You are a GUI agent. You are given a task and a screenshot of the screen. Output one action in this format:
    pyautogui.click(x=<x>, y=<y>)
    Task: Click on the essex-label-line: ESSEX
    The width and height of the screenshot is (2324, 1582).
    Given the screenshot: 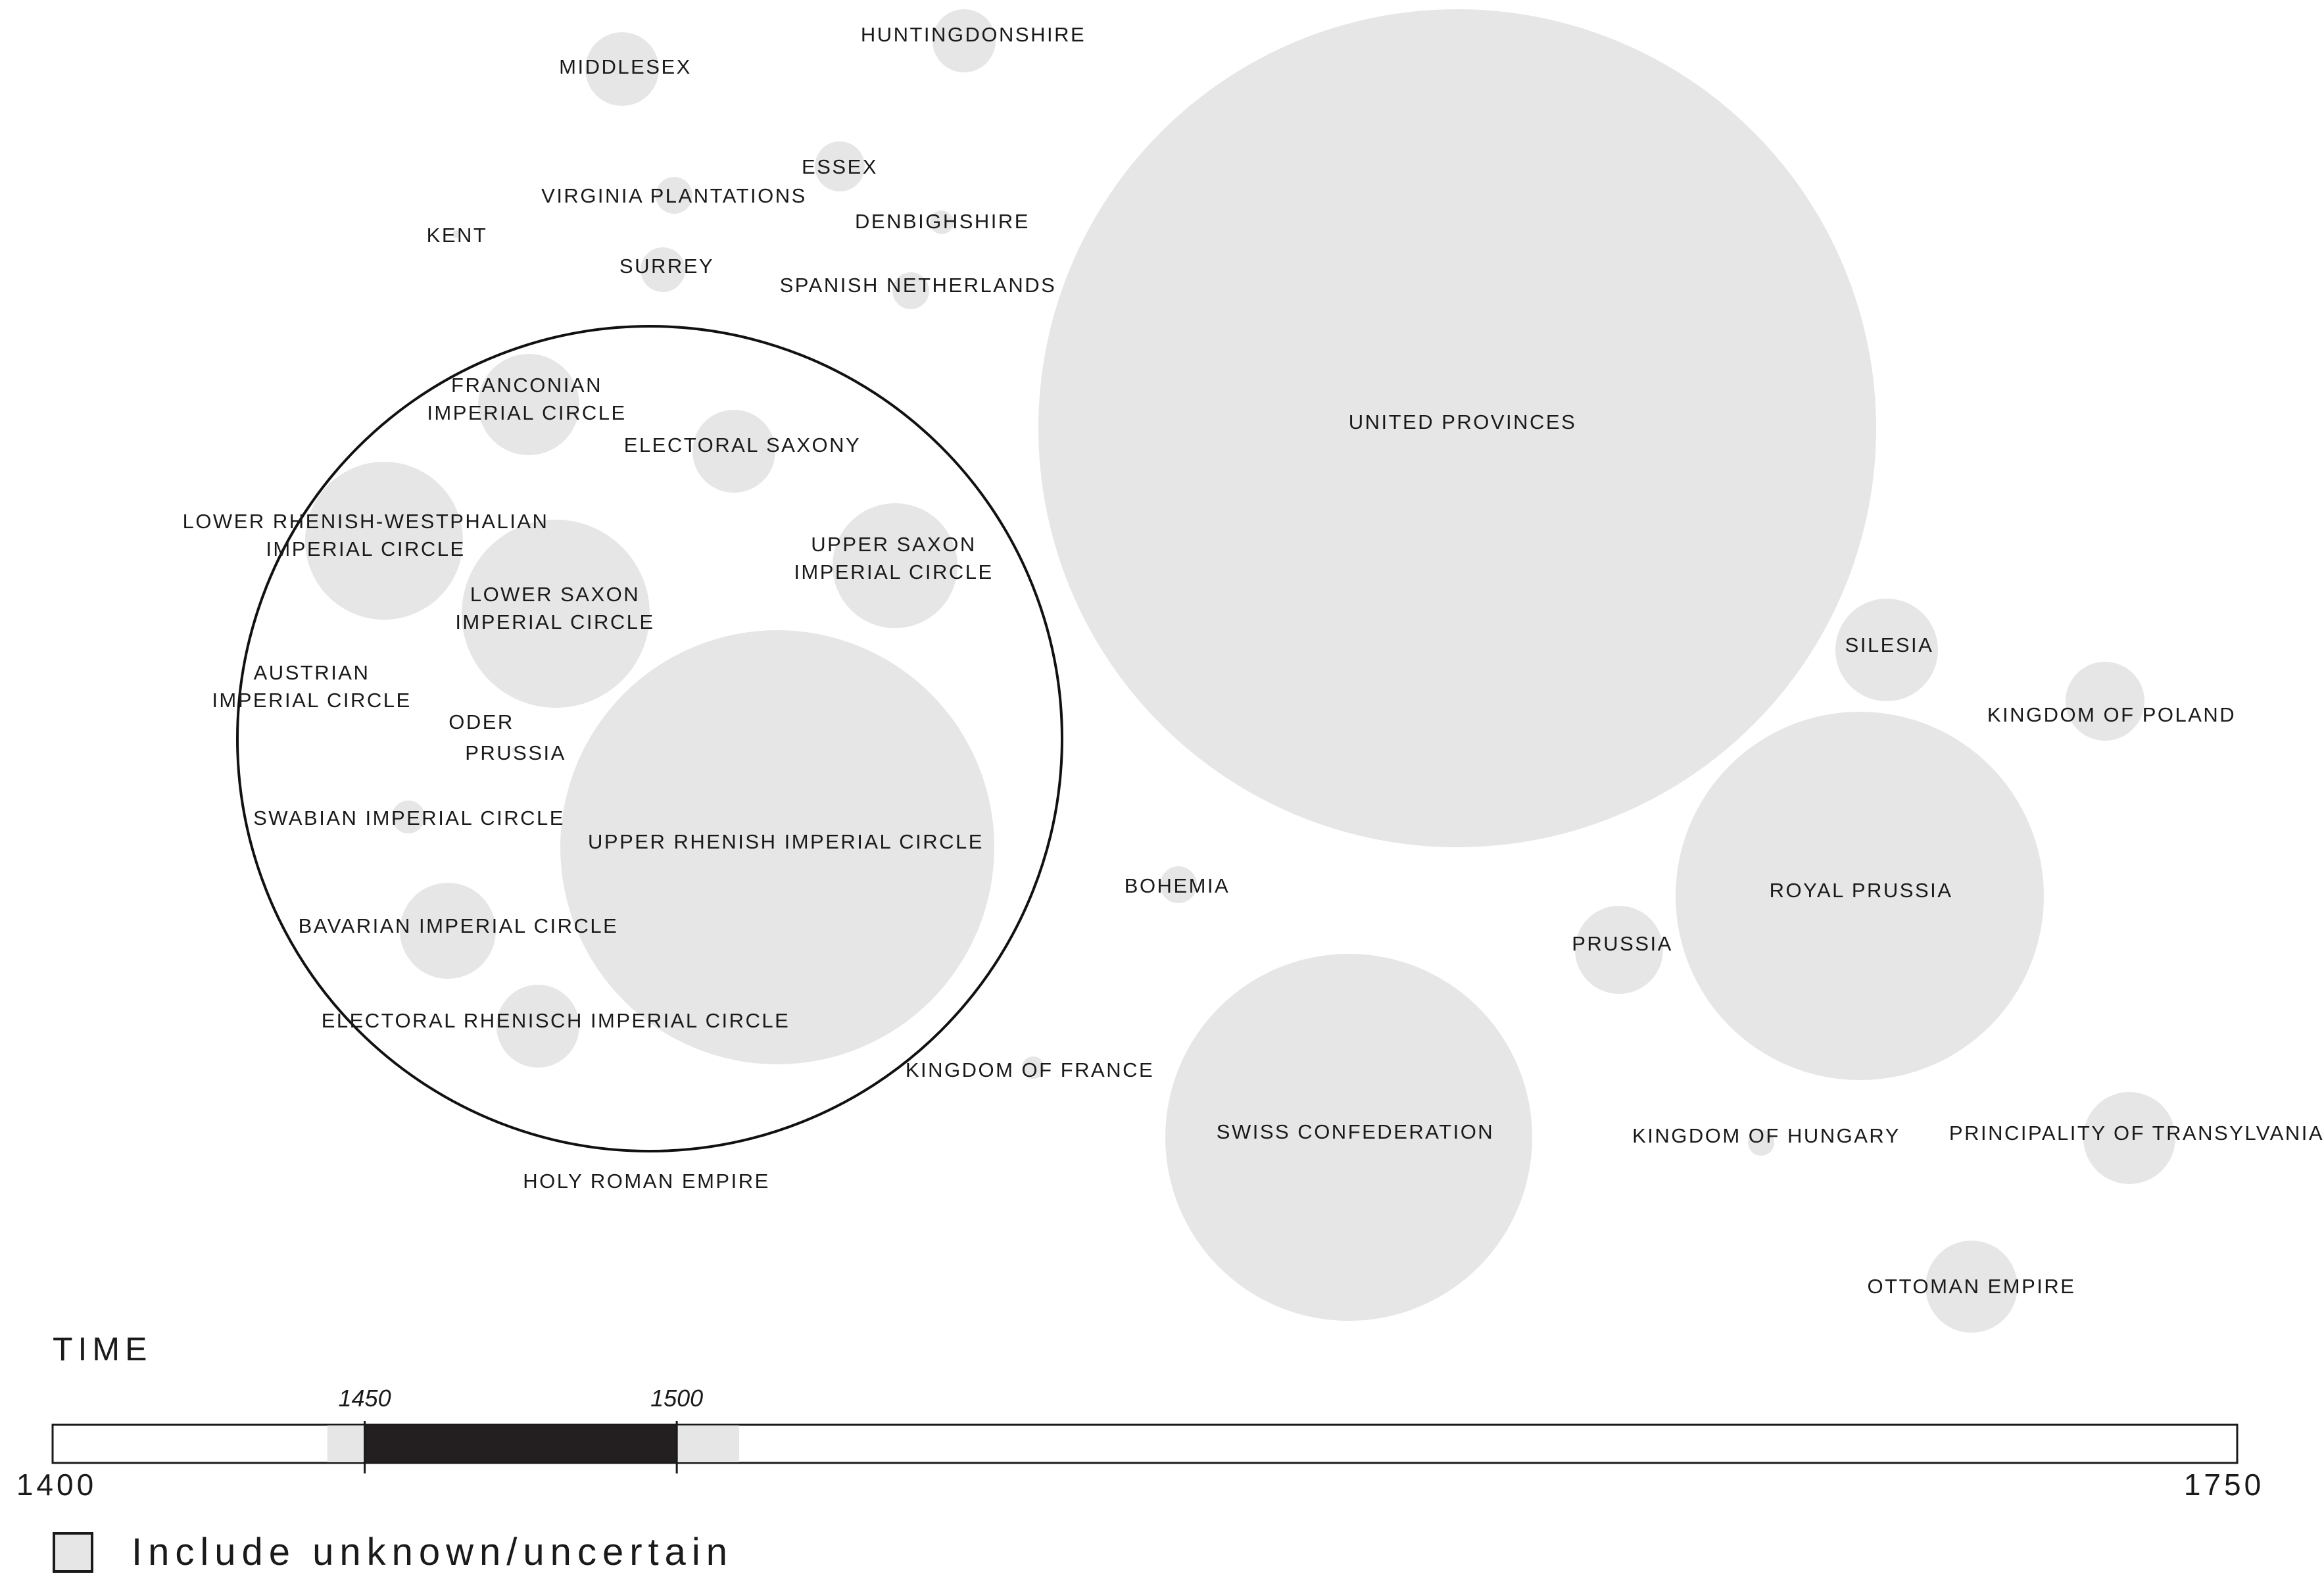 What is the action you would take?
    pyautogui.click(x=840, y=166)
    